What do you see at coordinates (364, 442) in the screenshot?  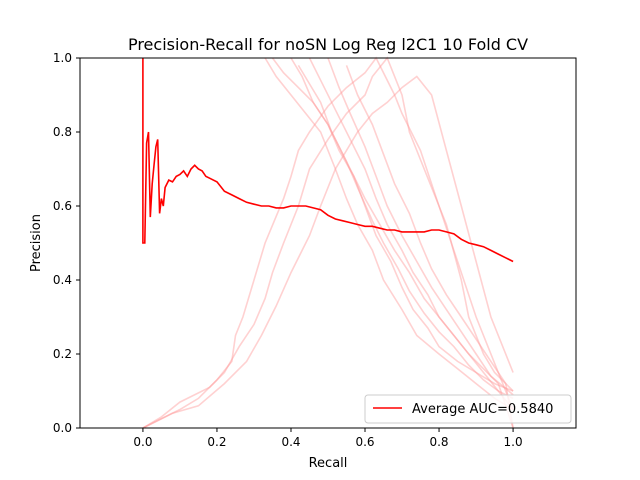 I see `x-tick-label: 0.6` at bounding box center [364, 442].